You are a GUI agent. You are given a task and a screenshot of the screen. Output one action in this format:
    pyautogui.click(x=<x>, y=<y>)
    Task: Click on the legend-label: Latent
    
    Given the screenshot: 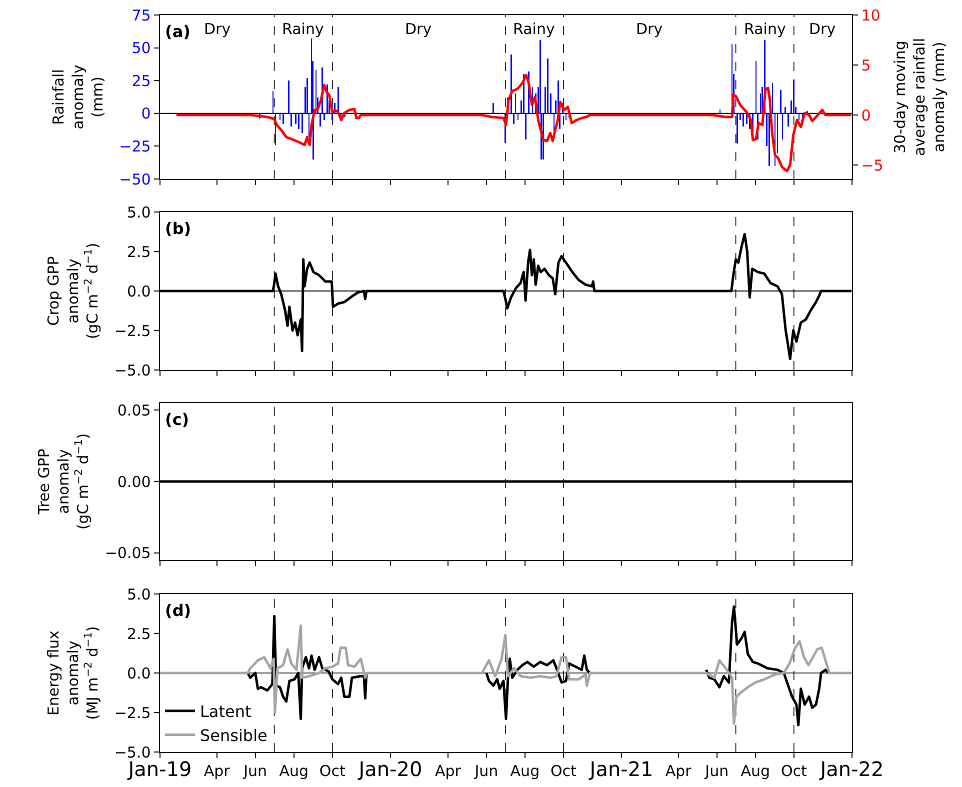 What is the action you would take?
    pyautogui.click(x=226, y=712)
    